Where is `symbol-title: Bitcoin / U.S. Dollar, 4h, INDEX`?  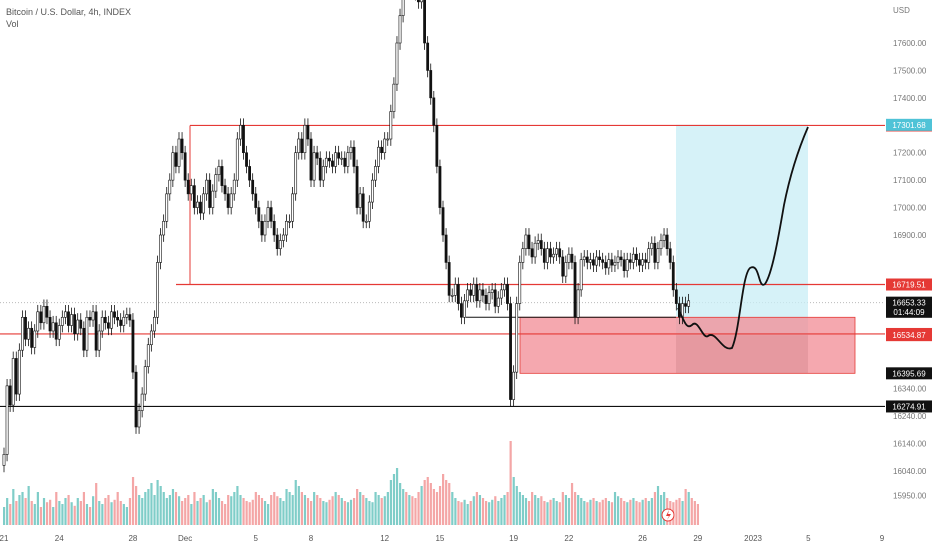
symbol-title: Bitcoin / U.S. Dollar, 4h, INDEX is located at coordinates (69, 12).